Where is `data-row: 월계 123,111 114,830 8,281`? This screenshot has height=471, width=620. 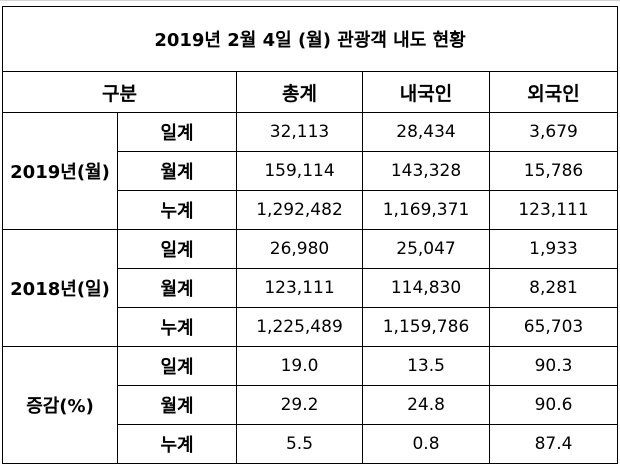 data-row: 월계 123,111 114,830 8,281 is located at coordinates (311, 288).